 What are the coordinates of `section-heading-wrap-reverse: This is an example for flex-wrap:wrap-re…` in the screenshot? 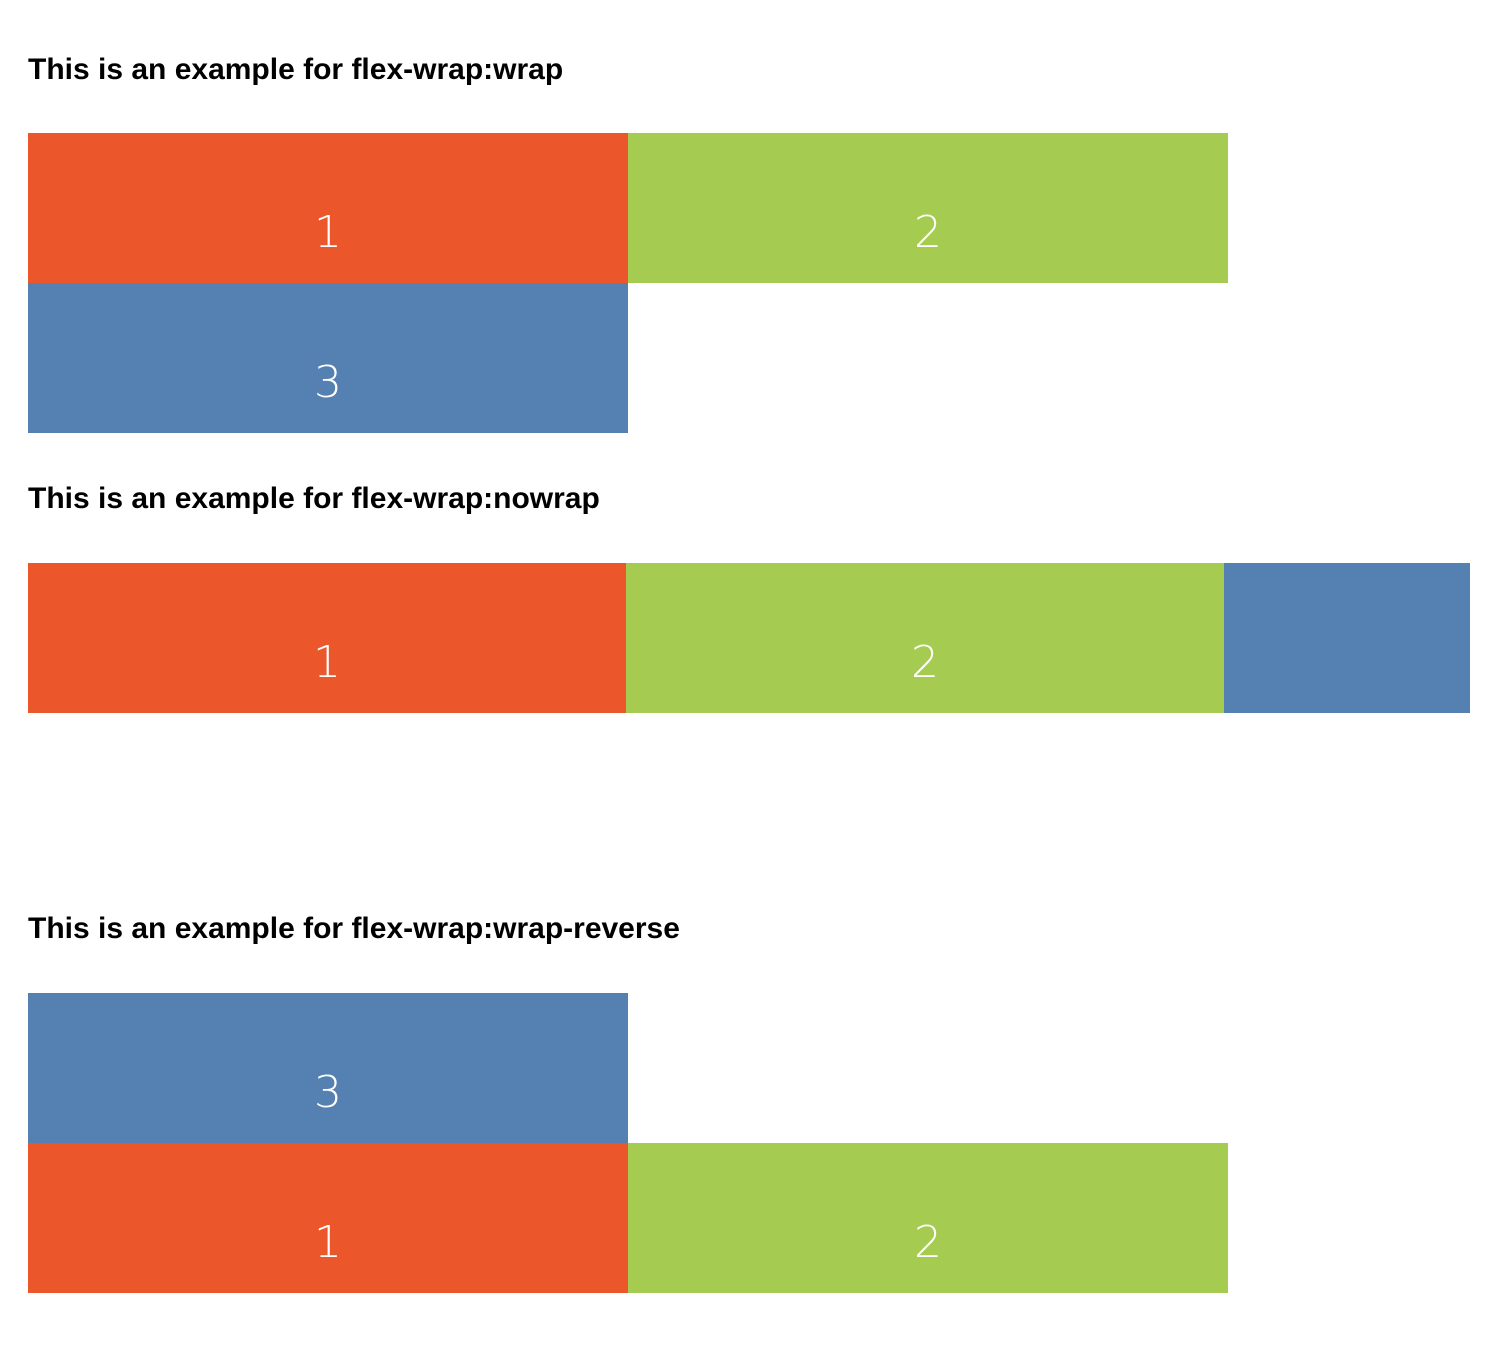 It's located at (354, 928).